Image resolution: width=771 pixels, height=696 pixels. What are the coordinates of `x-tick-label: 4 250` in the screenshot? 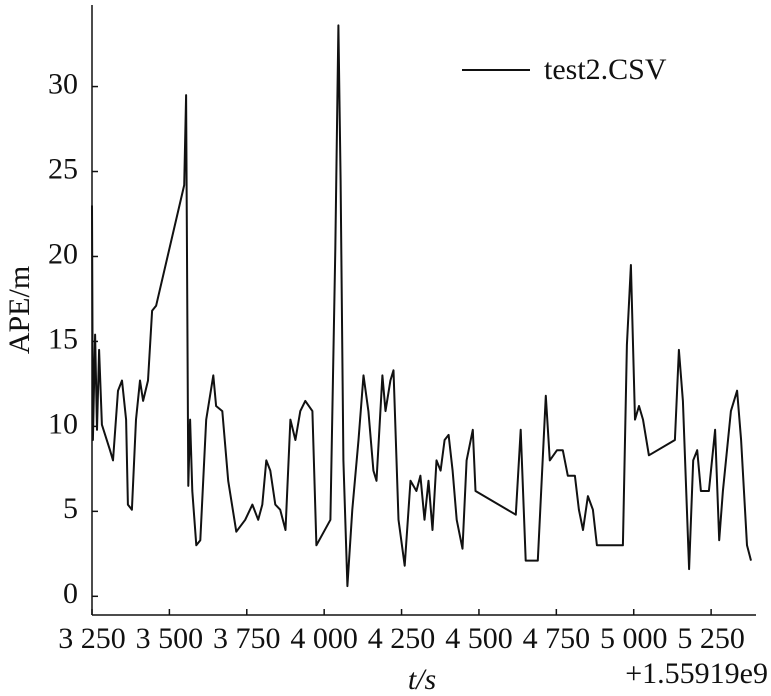 It's located at (402, 638).